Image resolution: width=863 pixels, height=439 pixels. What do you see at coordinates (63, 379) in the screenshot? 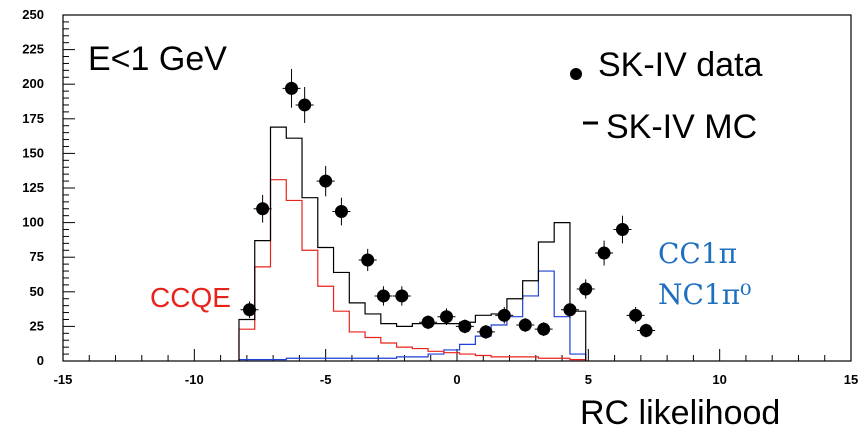
I see `x-tick-label: -15` at bounding box center [63, 379].